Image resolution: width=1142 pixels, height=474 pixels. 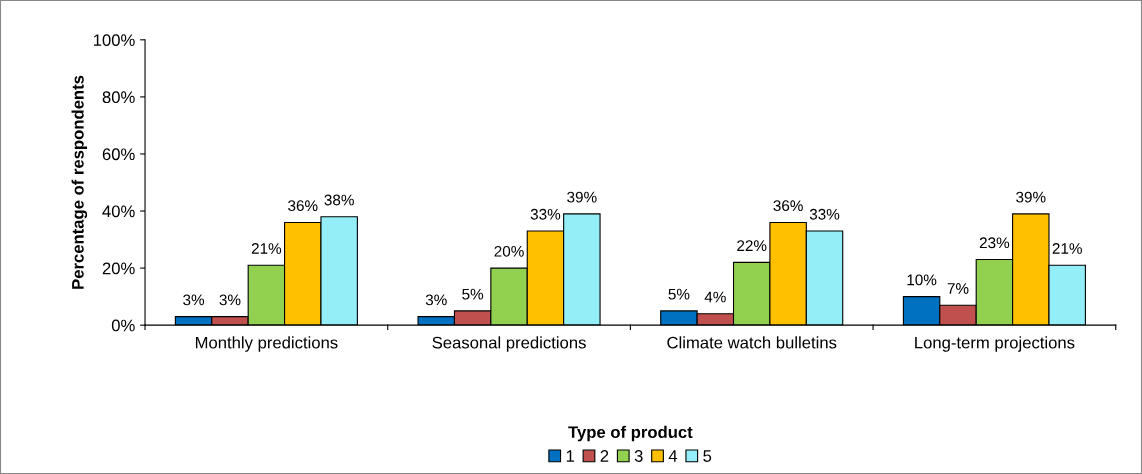 I want to click on legend-label: 4, so click(x=673, y=456).